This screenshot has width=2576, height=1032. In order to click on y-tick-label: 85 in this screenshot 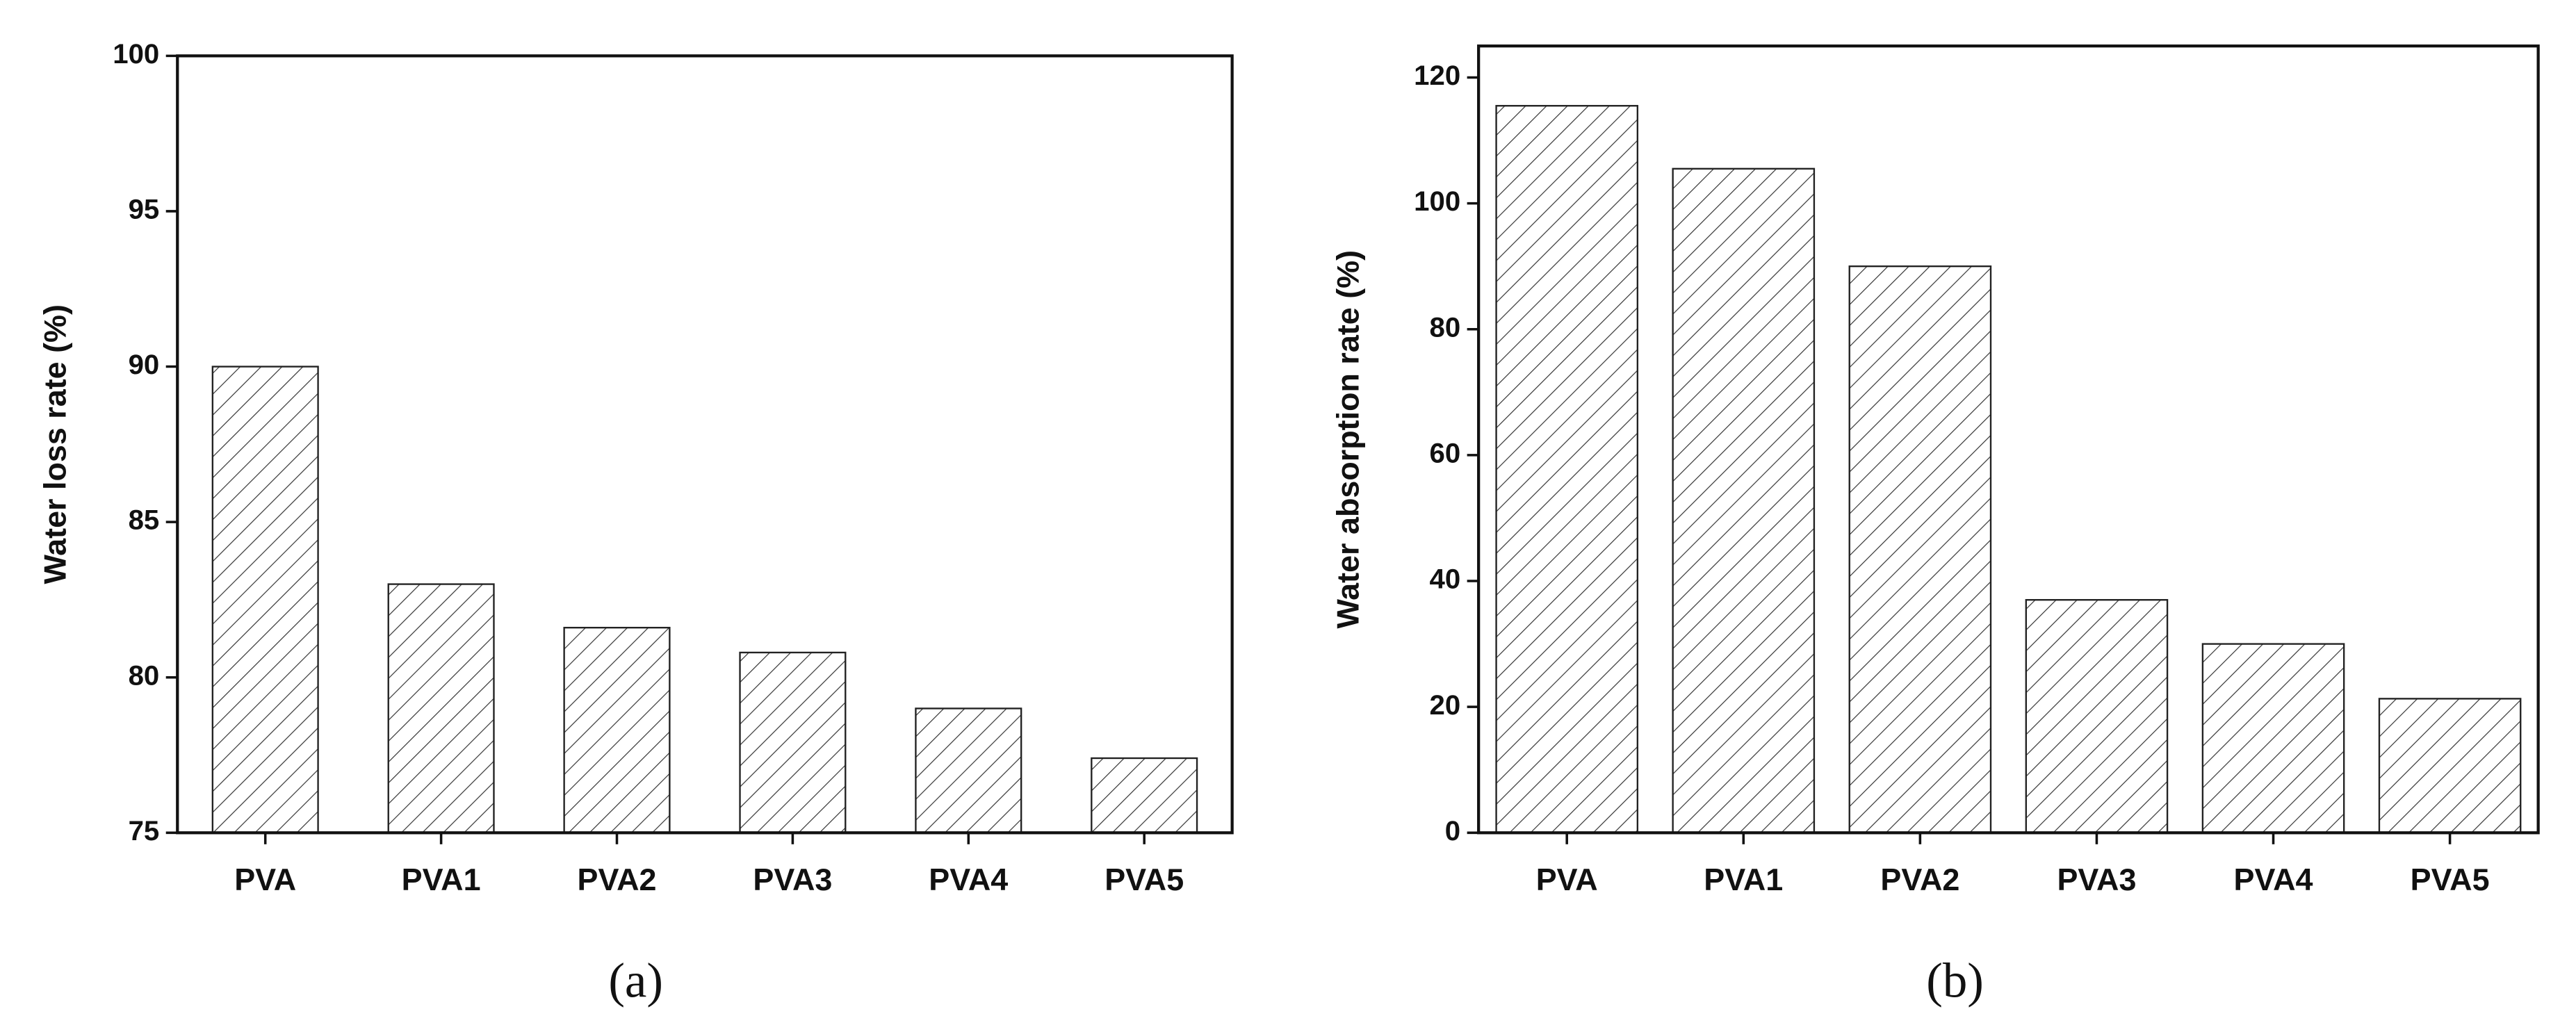, I will do `click(144, 520)`.